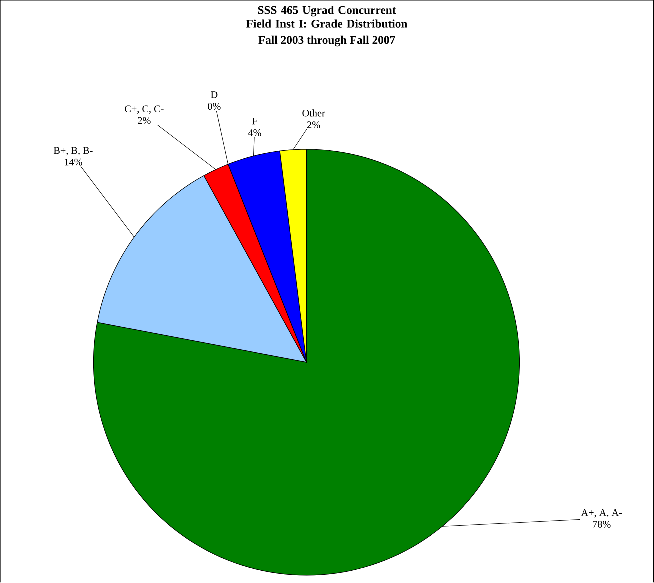  I want to click on slice-label: B+, B, B-, so click(73, 151).